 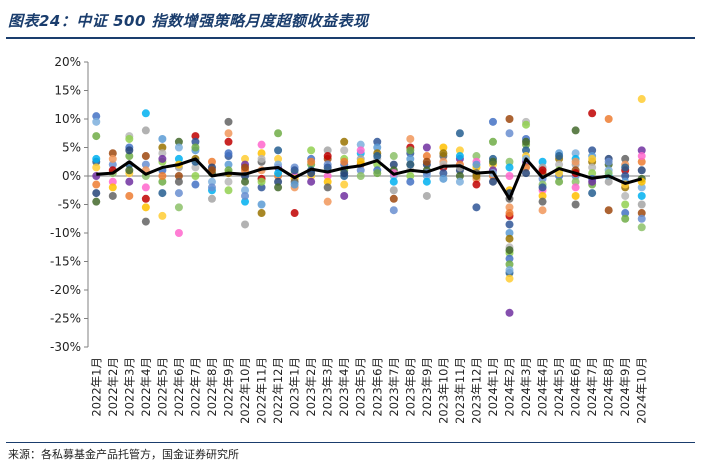 What do you see at coordinates (592, 387) in the screenshot?
I see `x-tick-label: 2024年7月` at bounding box center [592, 387].